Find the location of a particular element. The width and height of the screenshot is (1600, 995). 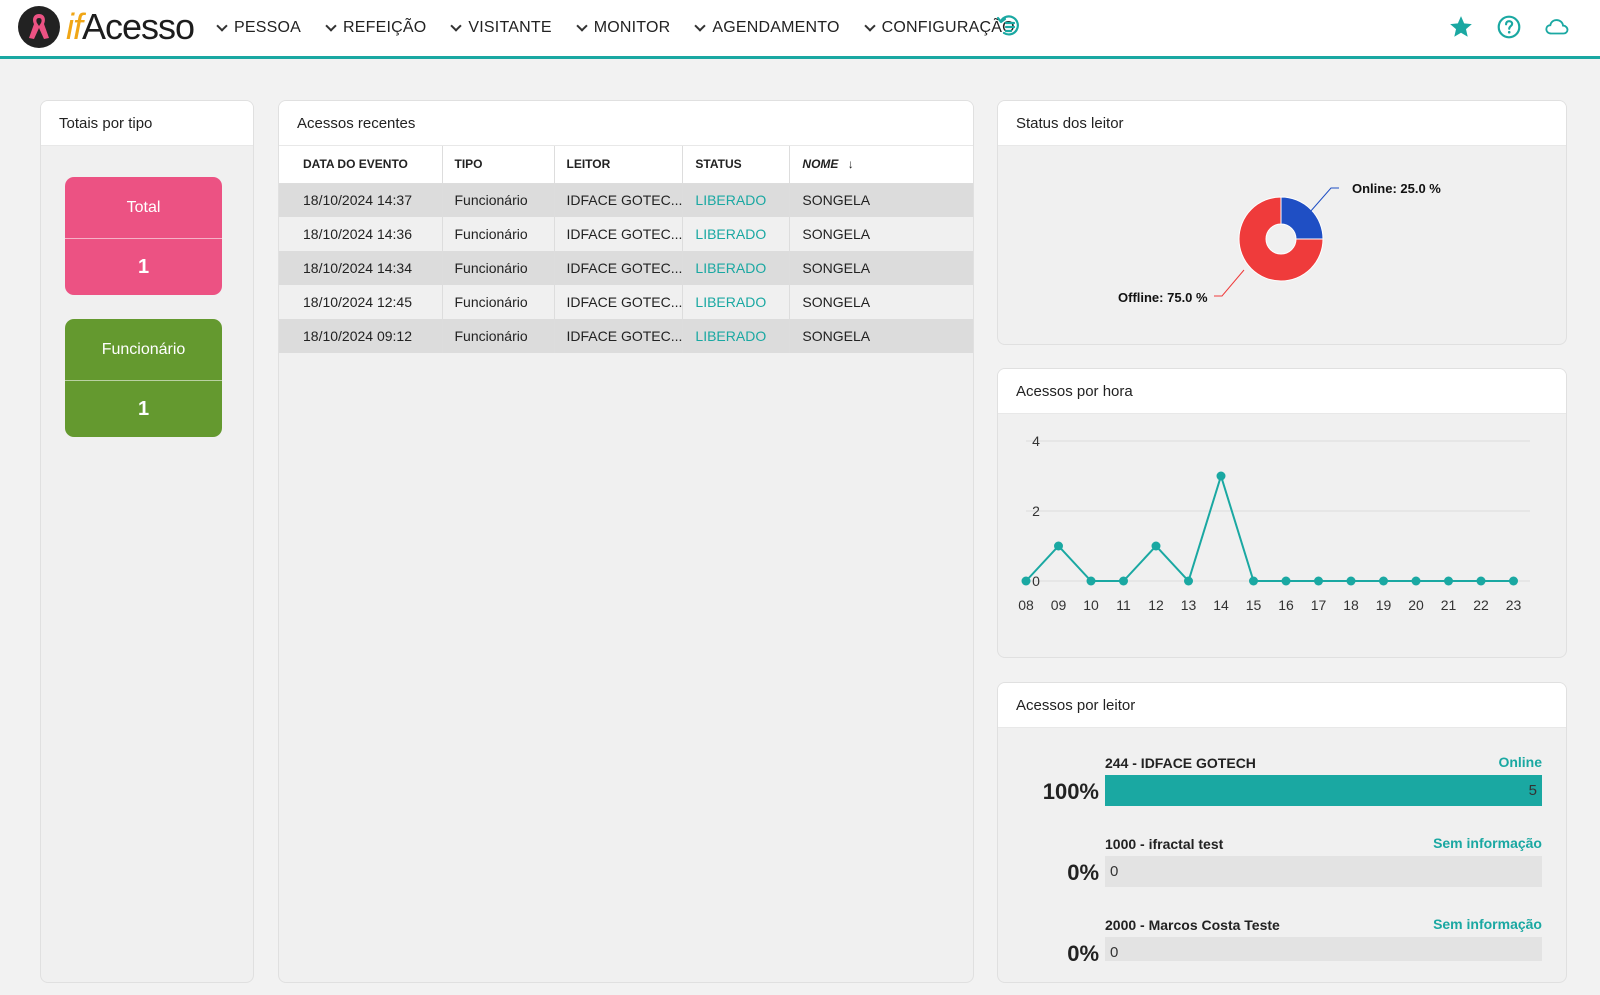

nav-pessoa: PESSOA is located at coordinates (258, 28).